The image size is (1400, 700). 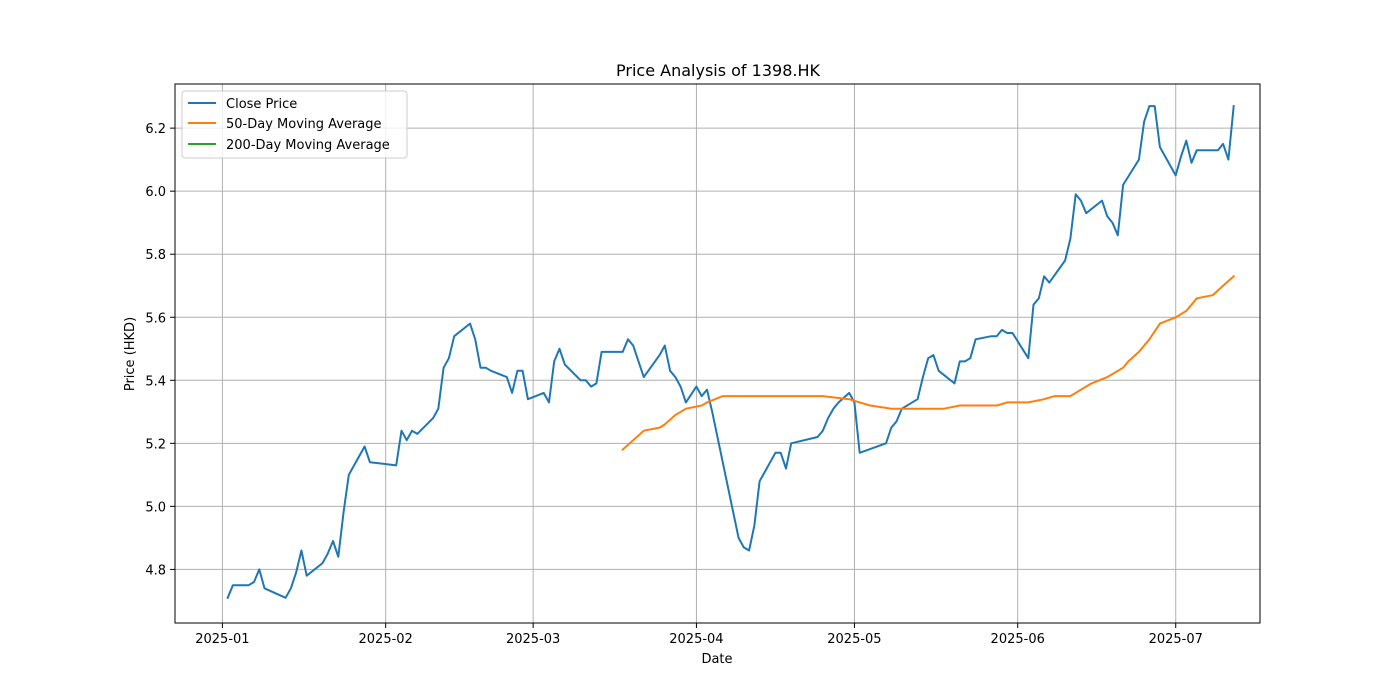 I want to click on y-tick-label: 5.6, so click(x=155, y=318).